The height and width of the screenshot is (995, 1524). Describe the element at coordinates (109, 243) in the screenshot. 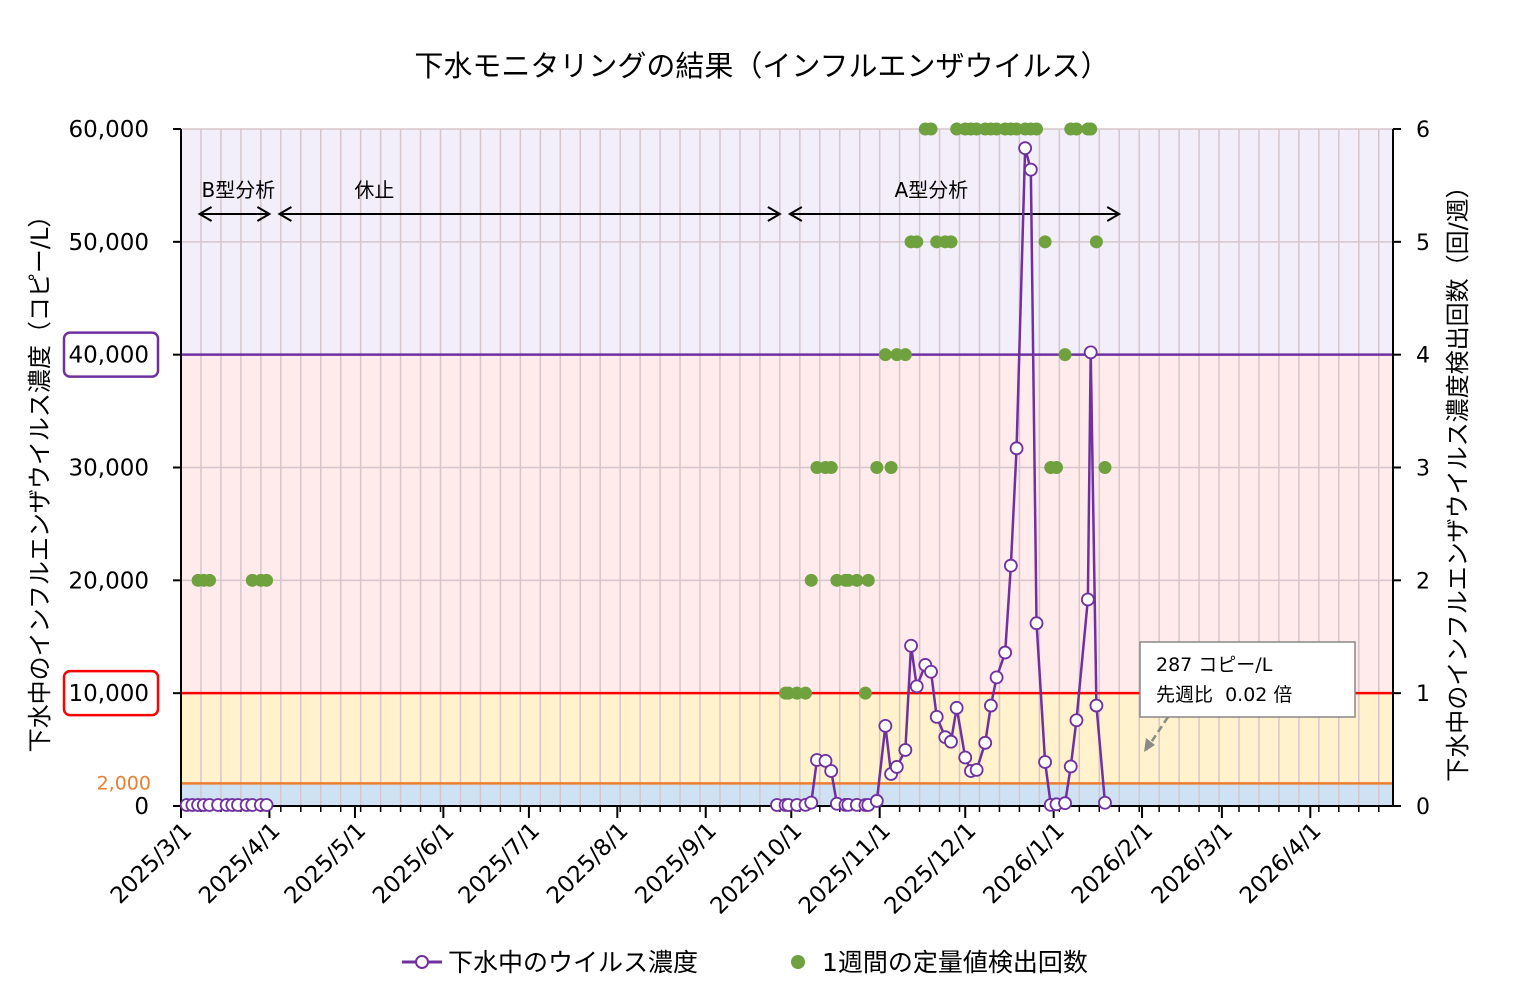

I see `y-left-tick-label: 50,000` at that location.